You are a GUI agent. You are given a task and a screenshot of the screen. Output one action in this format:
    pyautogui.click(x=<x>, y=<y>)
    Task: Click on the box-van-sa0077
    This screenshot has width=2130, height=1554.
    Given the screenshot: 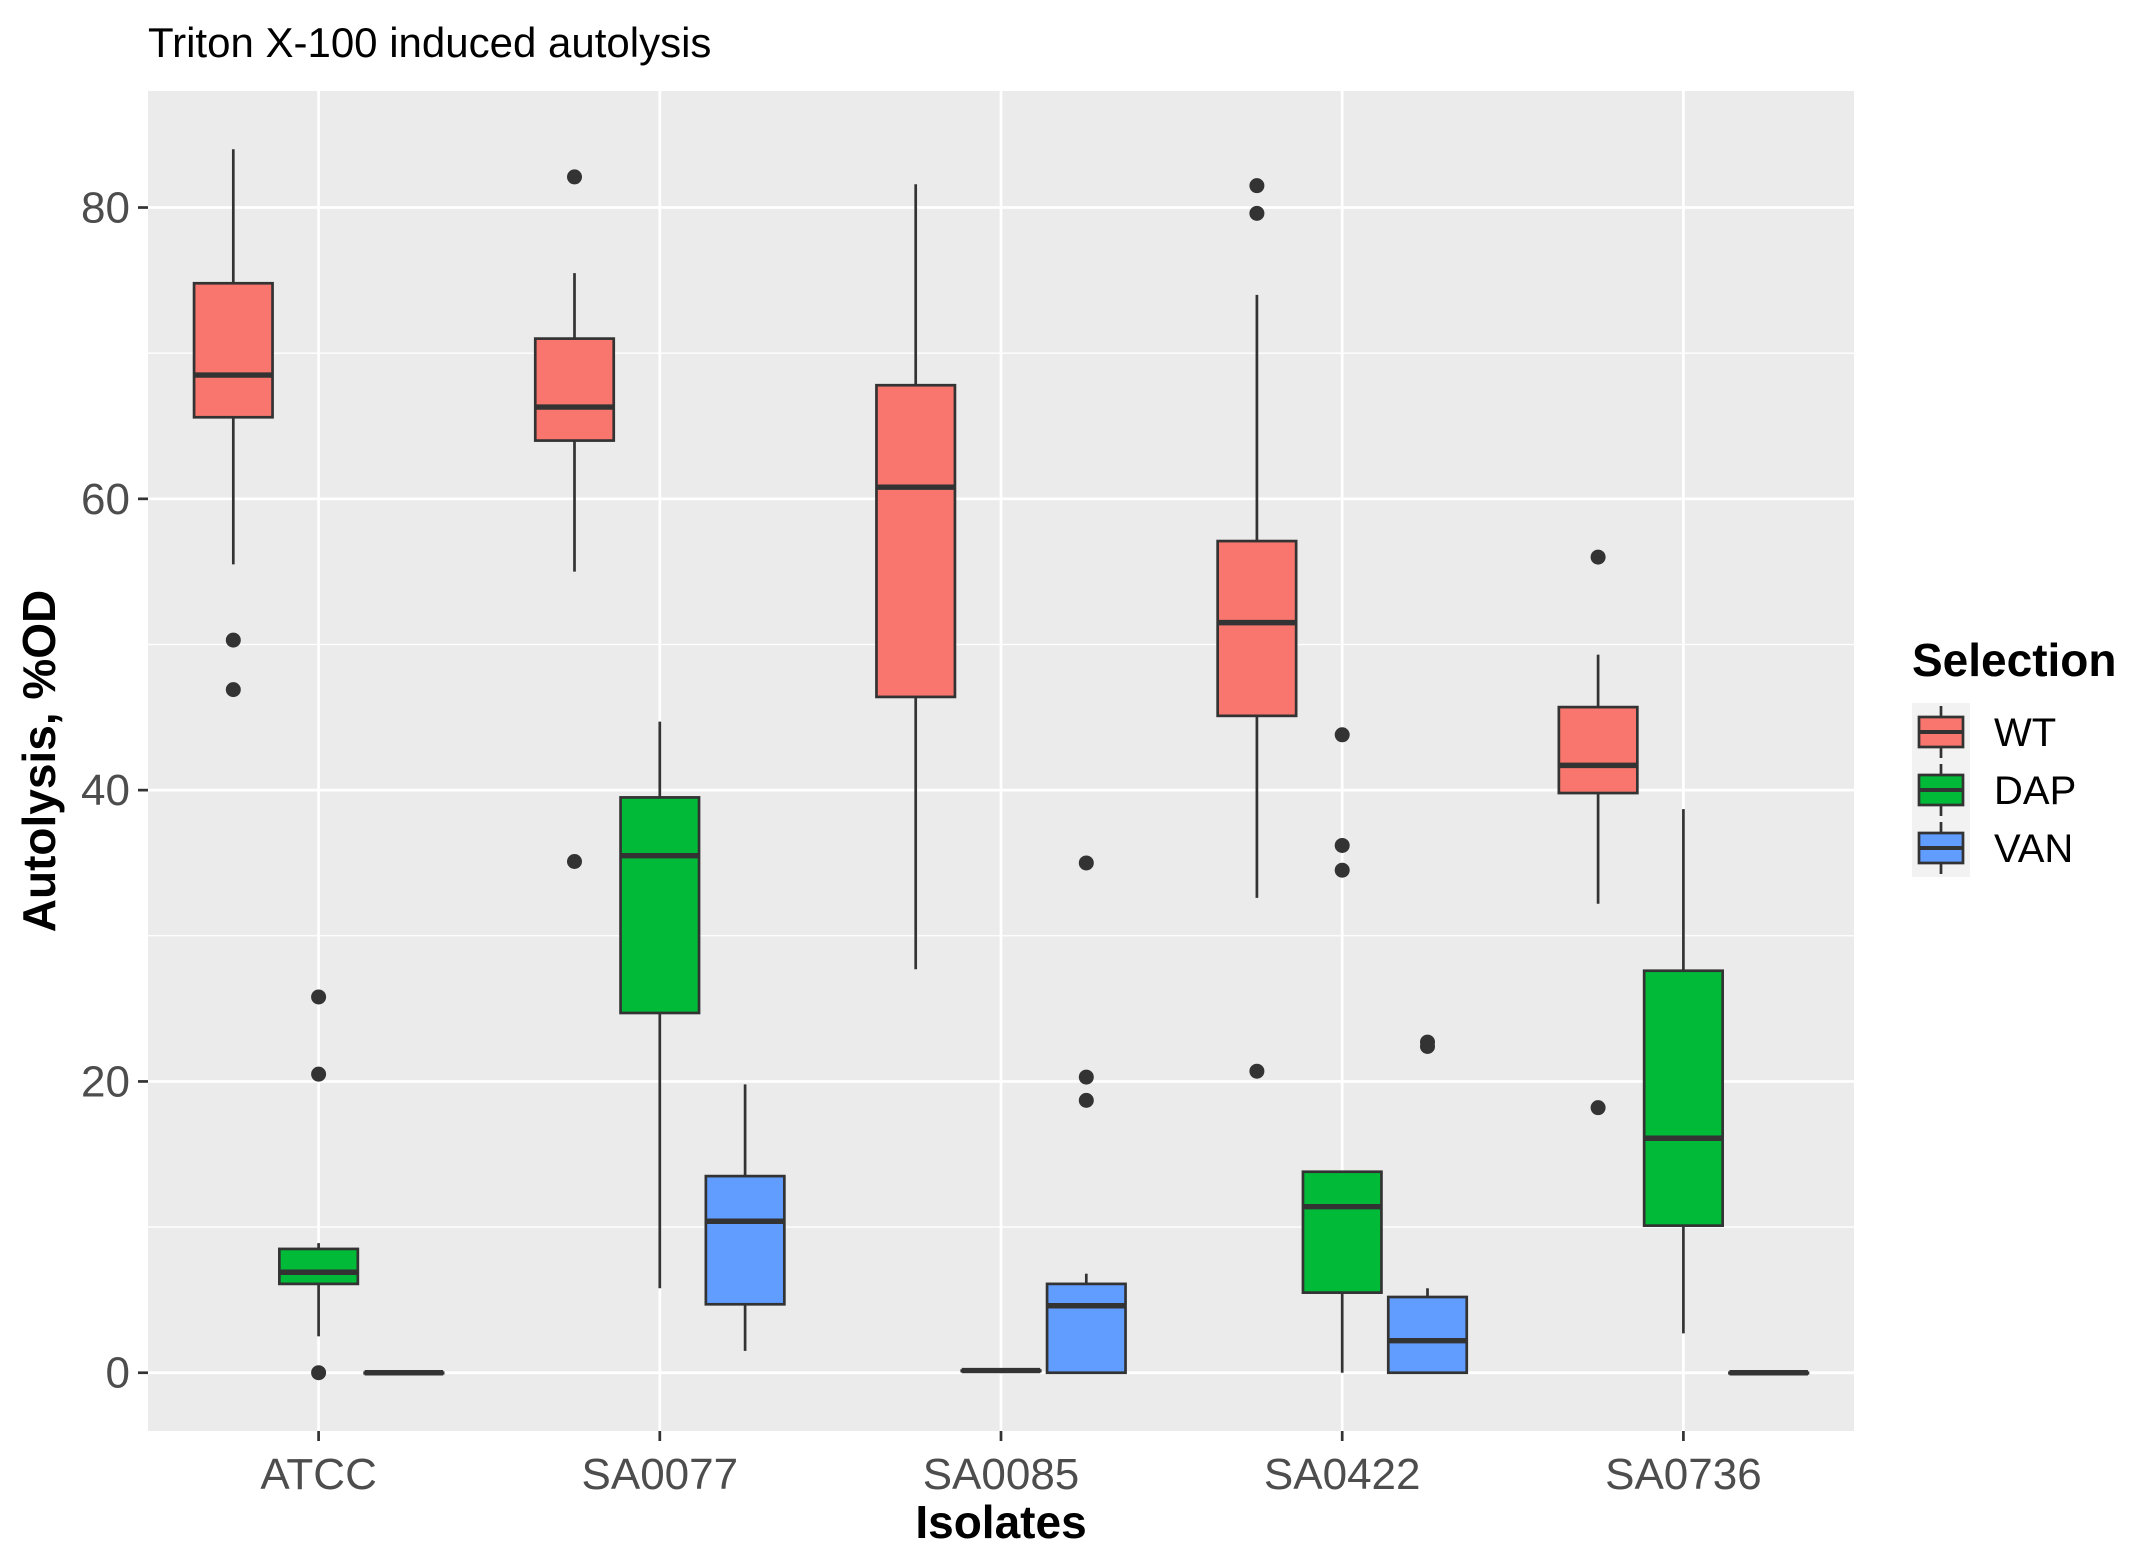 What is the action you would take?
    pyautogui.click(x=745, y=1217)
    